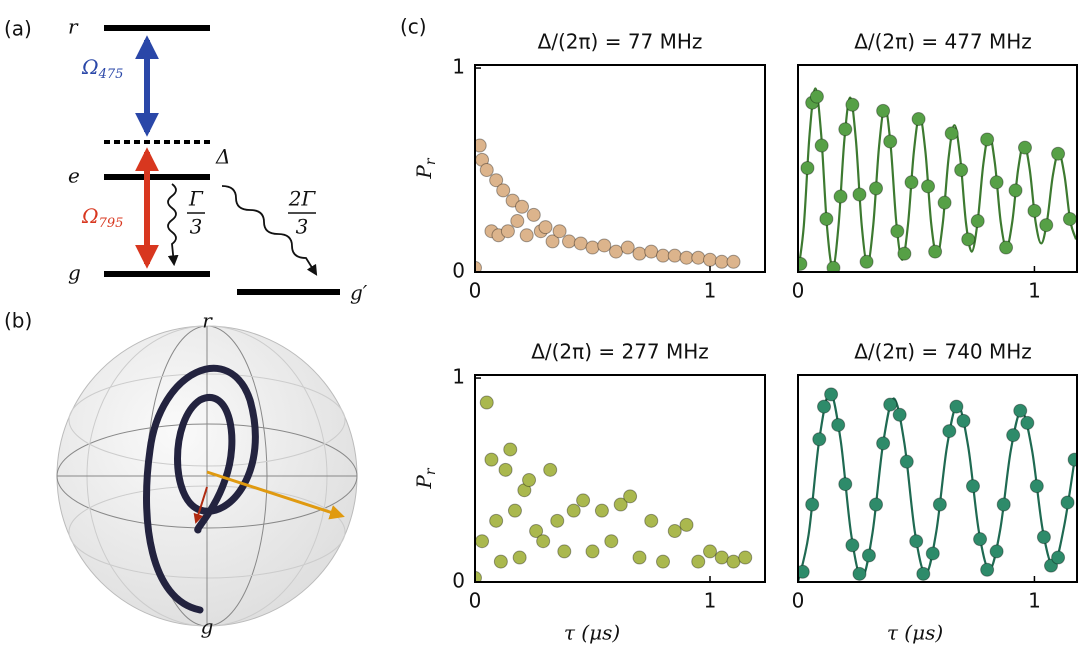 The height and width of the screenshot is (648, 1078). I want to click on level-label: g′, so click(359, 293).